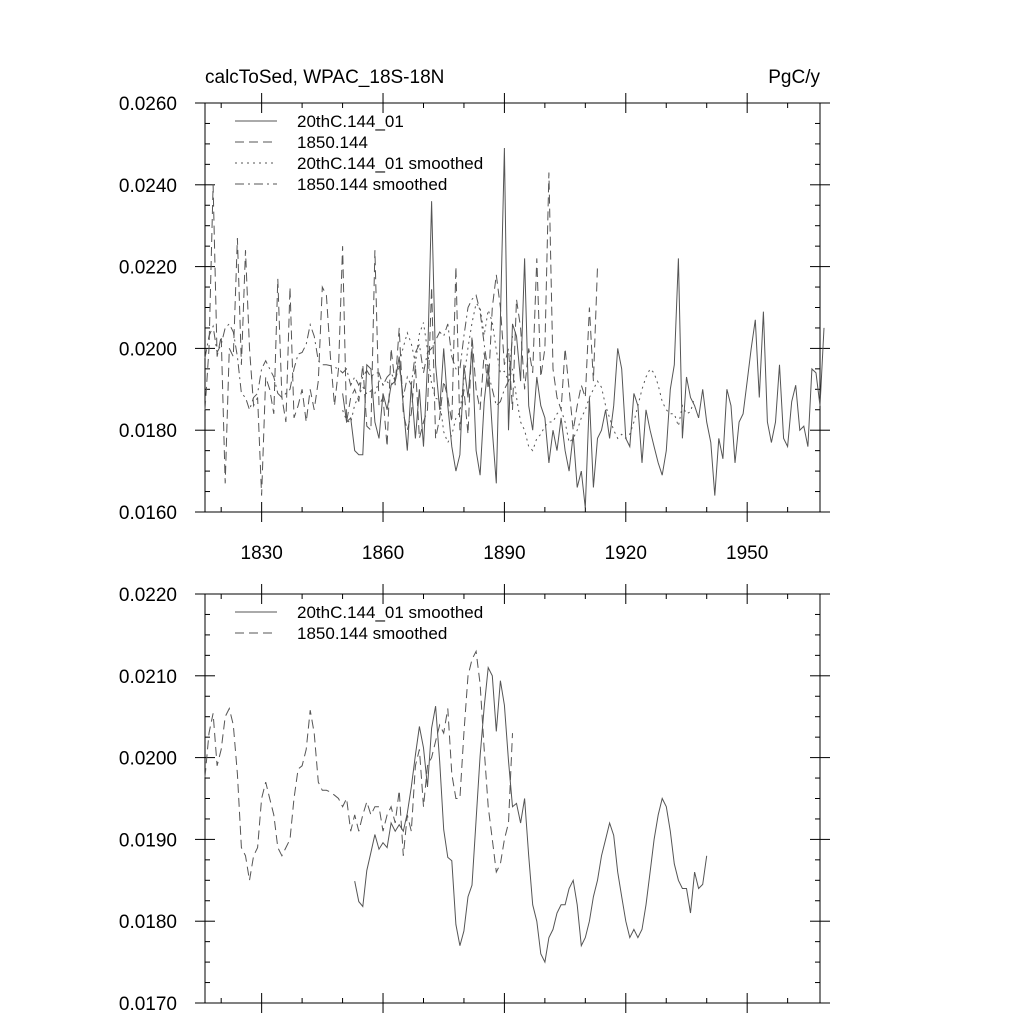 The height and width of the screenshot is (1029, 1024). Describe the element at coordinates (148, 677) in the screenshot. I see `y-tick-label: 0.0210` at that location.